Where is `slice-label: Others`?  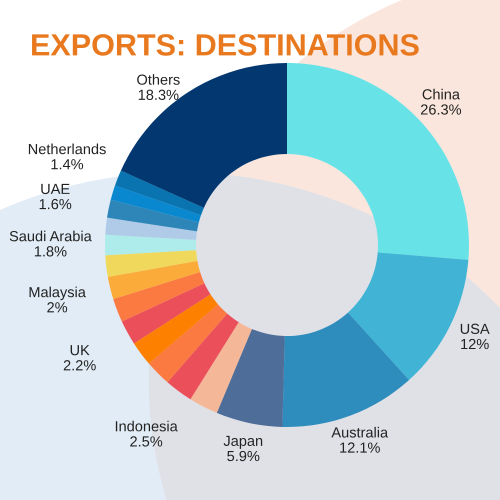 slice-label: Others is located at coordinates (158, 79).